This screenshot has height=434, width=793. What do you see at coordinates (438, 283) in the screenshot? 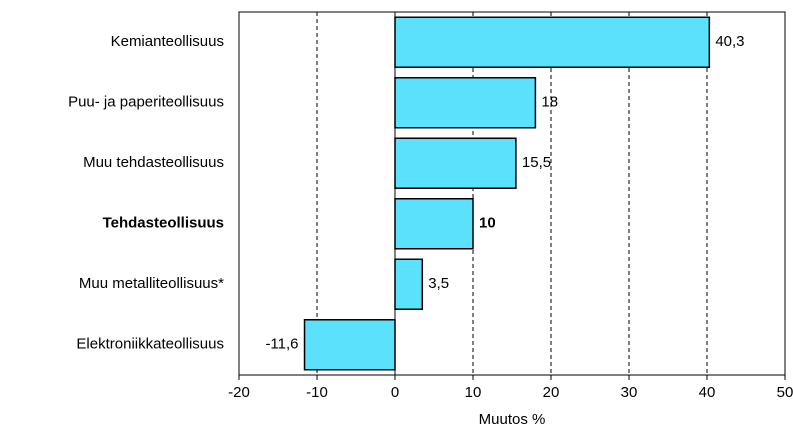
I see `value-label: 3,5` at bounding box center [438, 283].